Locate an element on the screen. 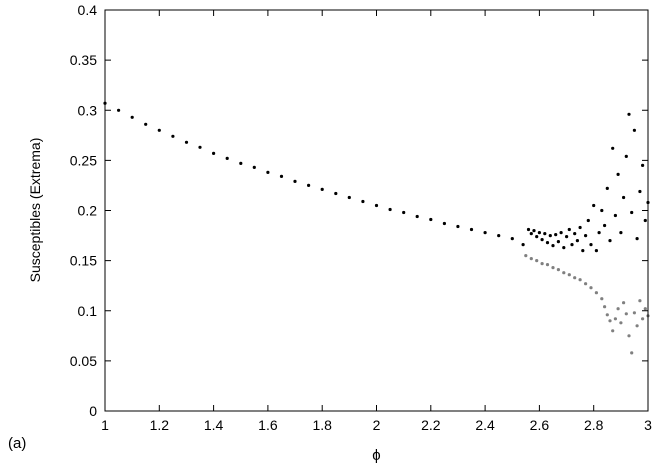 The width and height of the screenshot is (668, 469). y-tick-label: 0.4 is located at coordinates (88, 10).